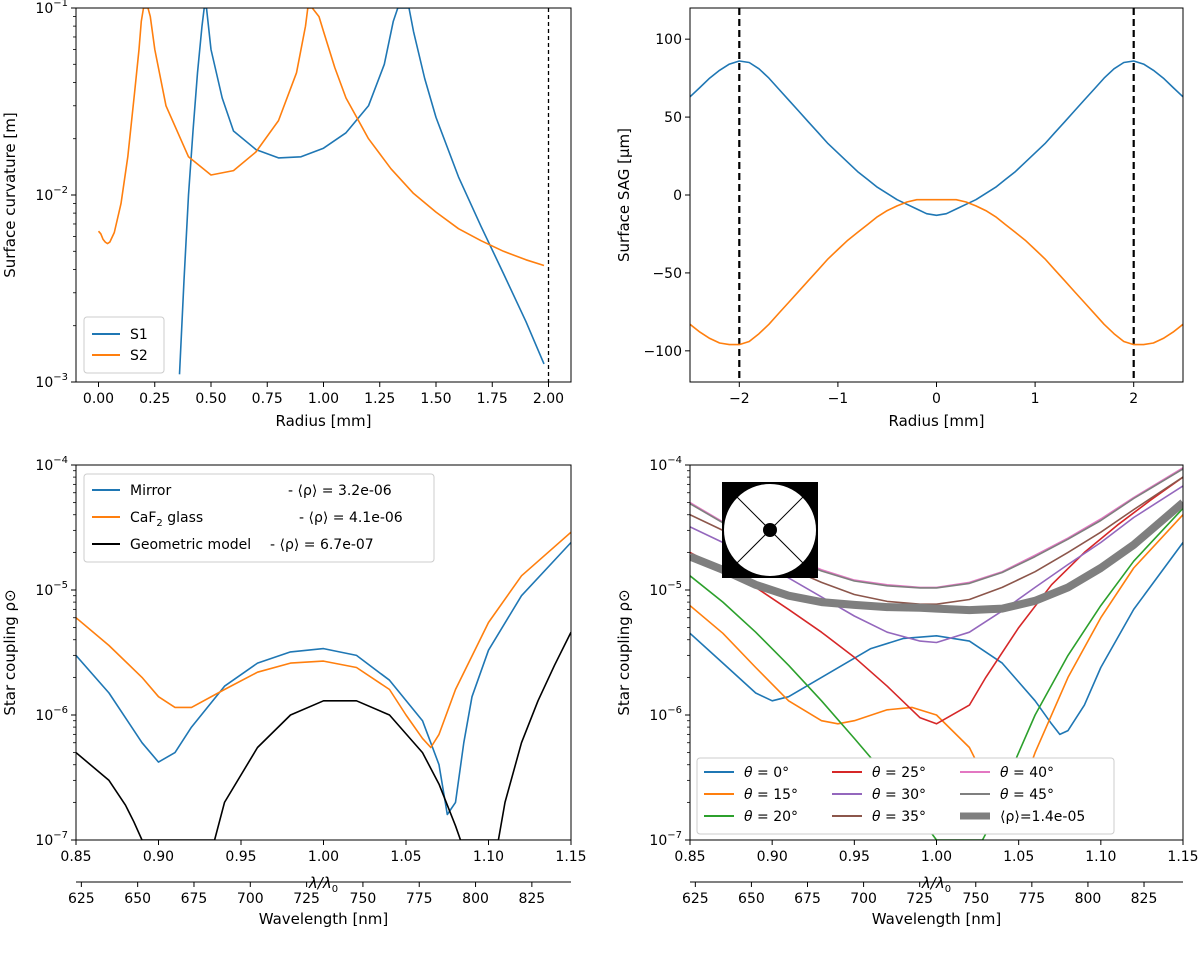 This screenshot has width=1200, height=961. What do you see at coordinates (665, 714) in the screenshot?
I see `y-tick-label: 10⁻⁶` at bounding box center [665, 714].